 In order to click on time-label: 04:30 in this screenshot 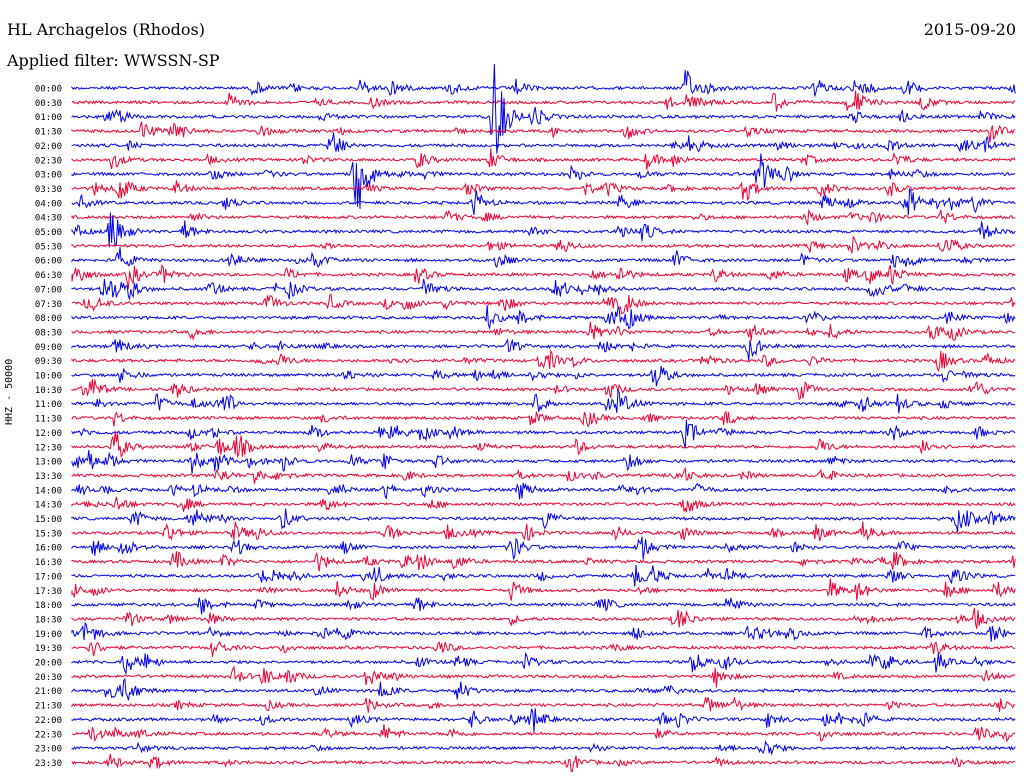, I will do `click(48, 219)`.